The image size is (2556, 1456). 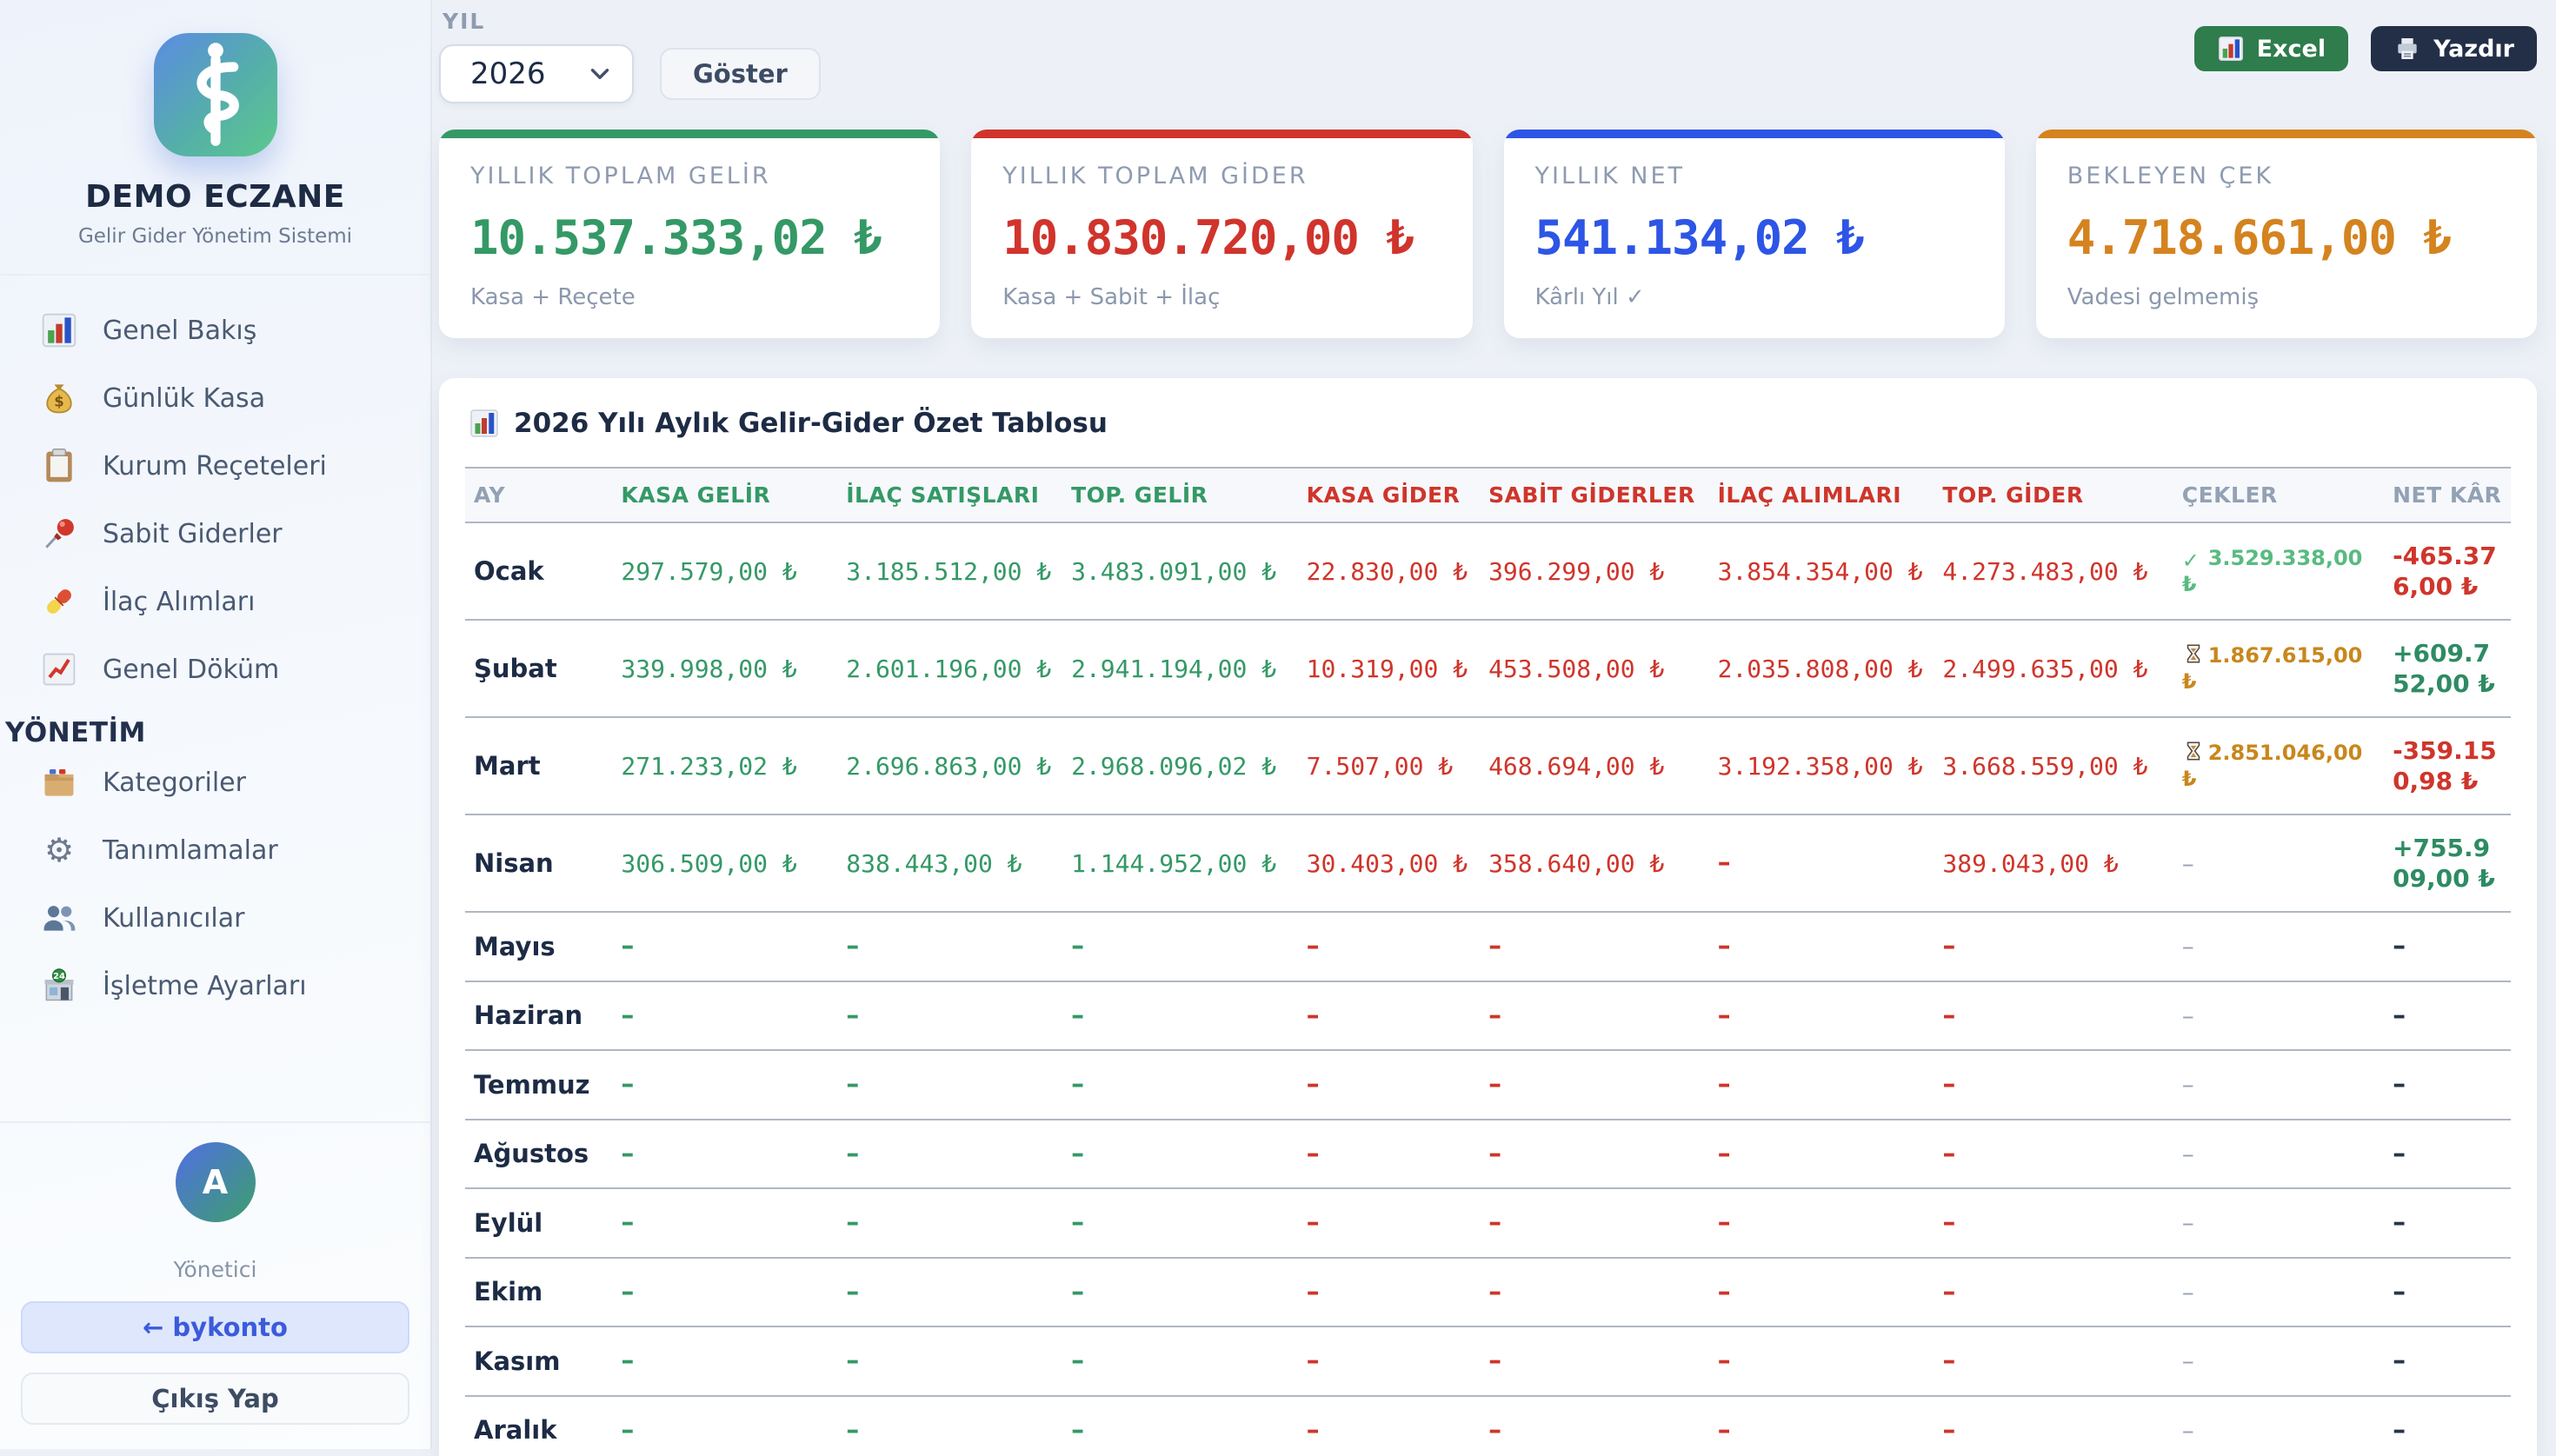 What do you see at coordinates (740, 74) in the screenshot?
I see `show-button: Göster` at bounding box center [740, 74].